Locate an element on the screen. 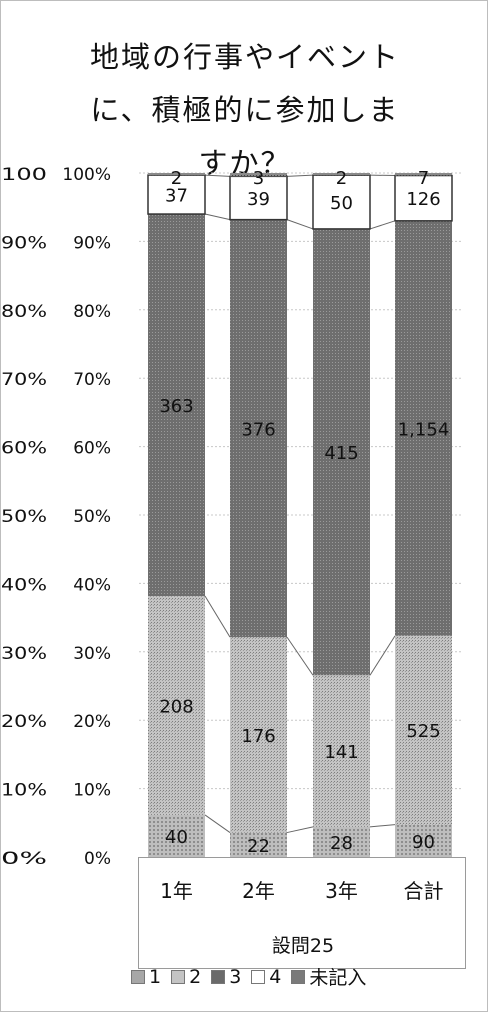  y-tick-label-clipped: 100 is located at coordinates (24, 175).